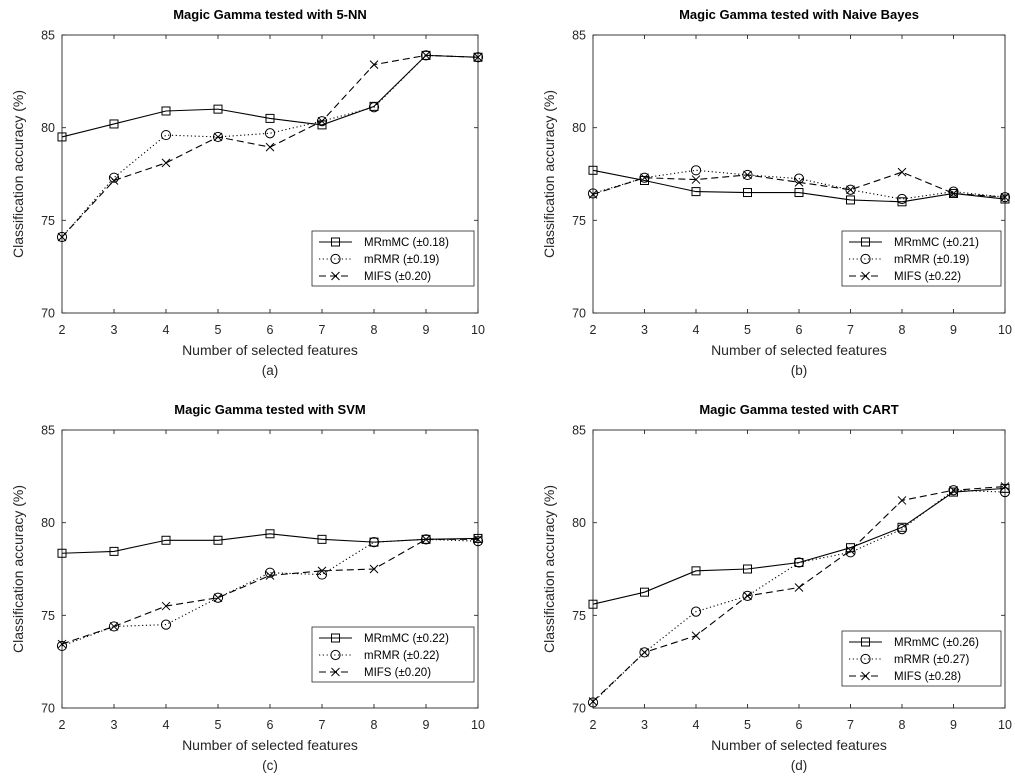 This screenshot has height=777, width=1015. I want to click on legend: MRmMC (±0.21) mRMR (±0.19) MIFS (±0.22), so click(921, 258).